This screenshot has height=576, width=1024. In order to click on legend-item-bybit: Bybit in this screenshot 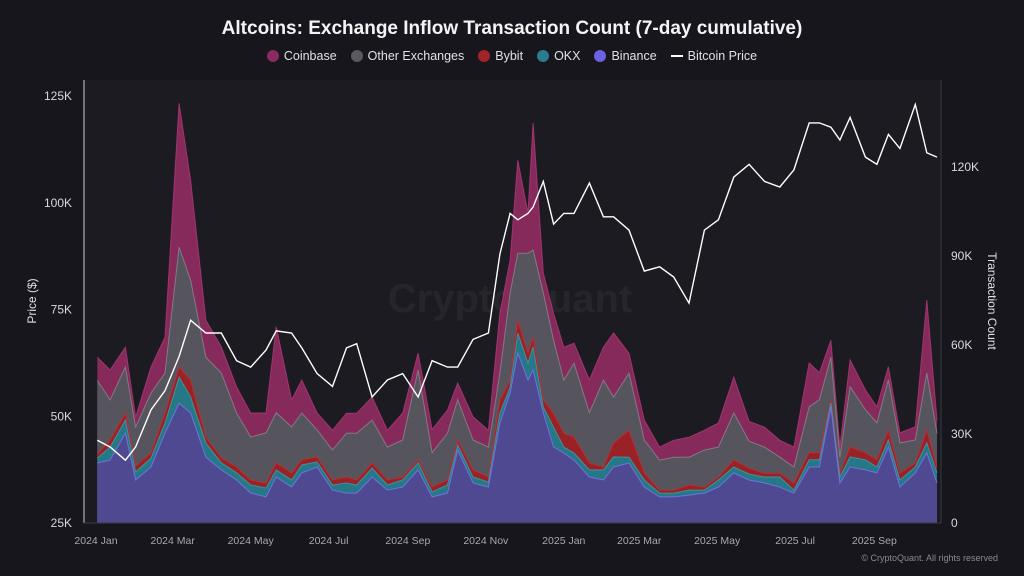, I will do `click(500, 56)`.